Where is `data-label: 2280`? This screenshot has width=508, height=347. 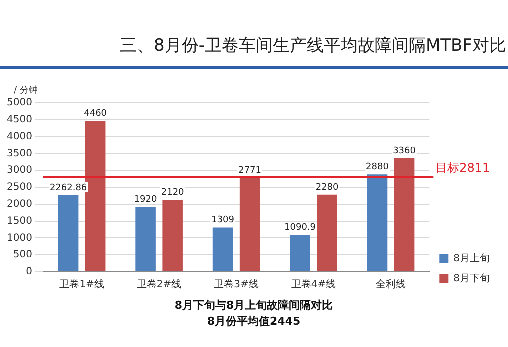 data-label: 2280 is located at coordinates (328, 187).